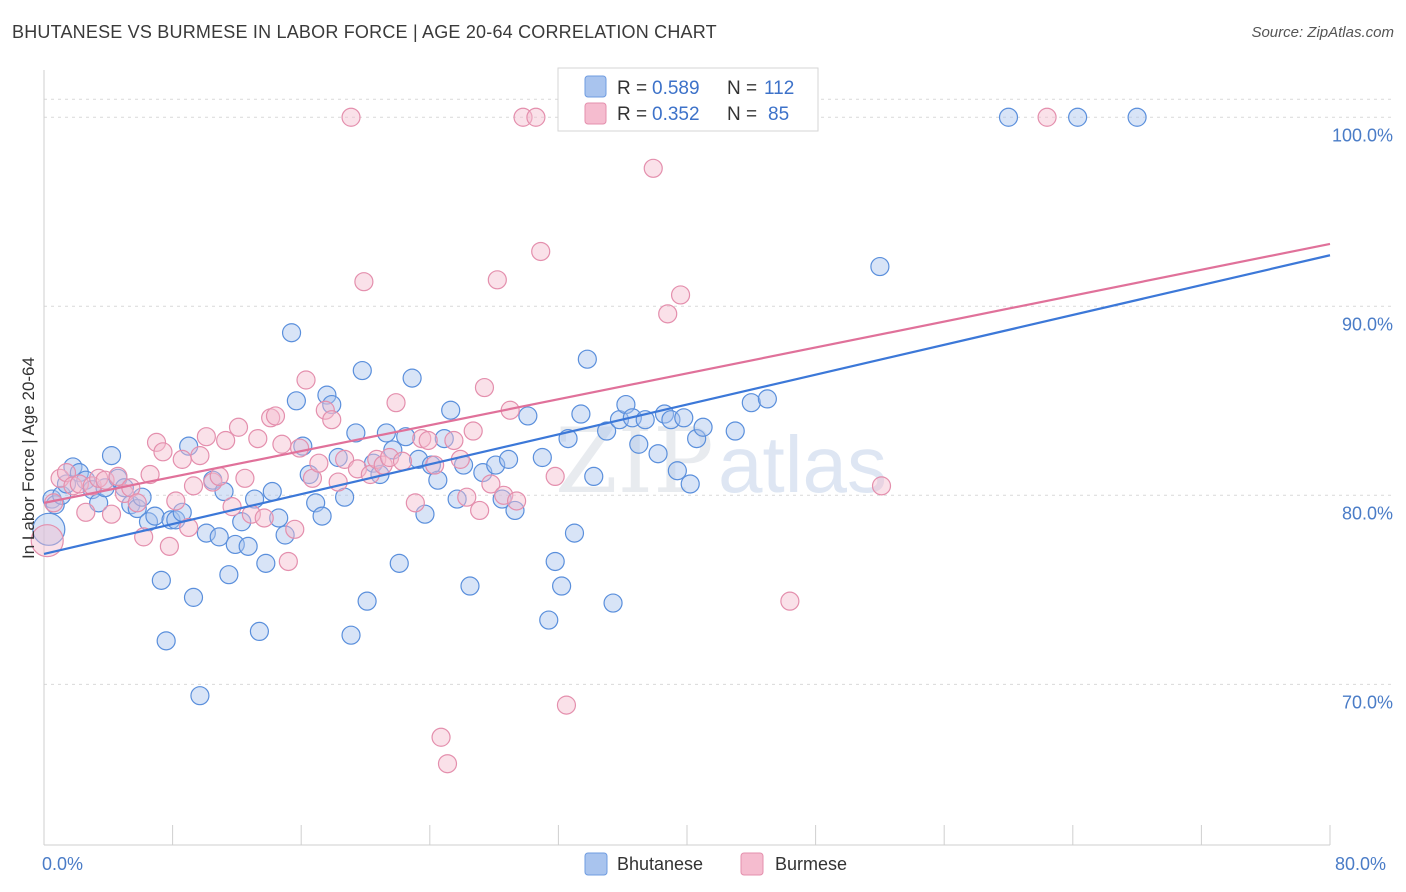 The width and height of the screenshot is (1406, 892). What do you see at coordinates (1367, 702) in the screenshot?
I see `y-tick-label: 70.0%` at bounding box center [1367, 702].